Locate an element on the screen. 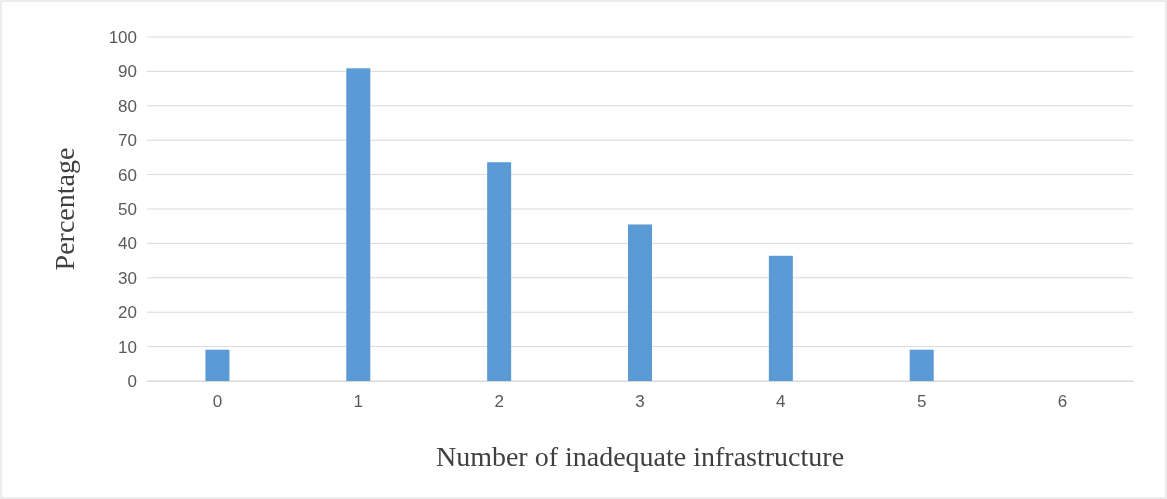 The image size is (1167, 499). y-tick-label: 90 is located at coordinates (127, 72).